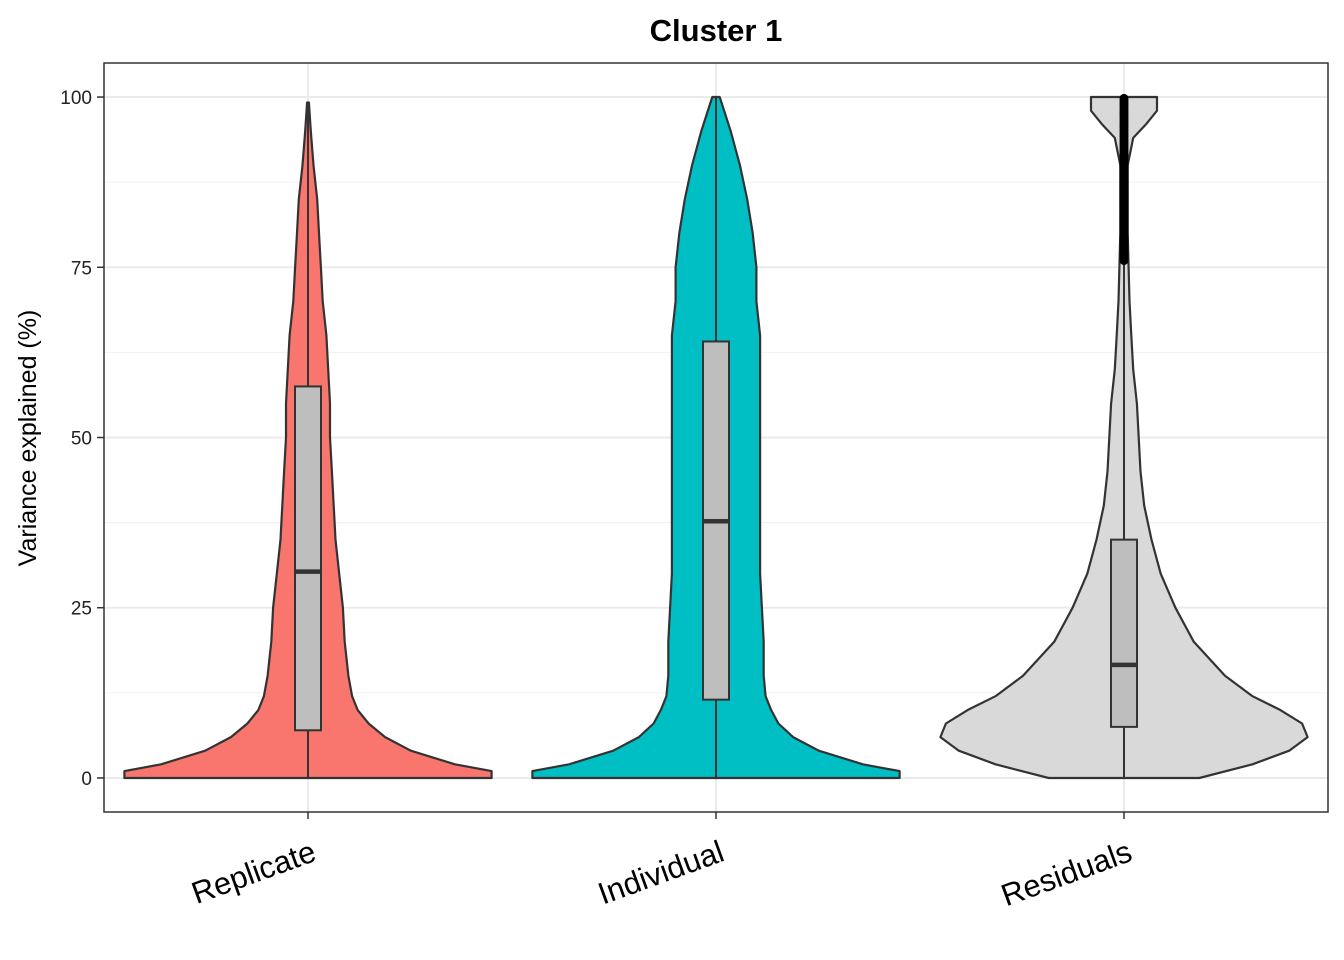 This screenshot has height=960, width=1344. I want to click on y-tick-label: 100, so click(76, 98).